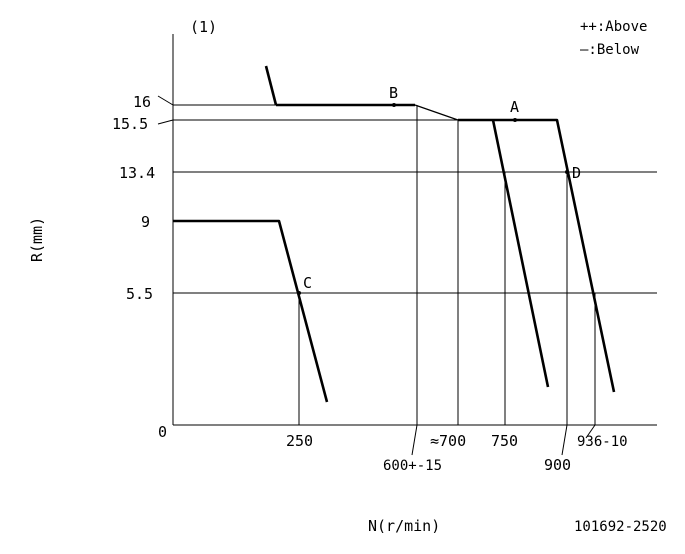 Image resolution: width=685 pixels, height=554 pixels. What do you see at coordinates (299, 293) in the screenshot?
I see `point-c-marker` at bounding box center [299, 293].